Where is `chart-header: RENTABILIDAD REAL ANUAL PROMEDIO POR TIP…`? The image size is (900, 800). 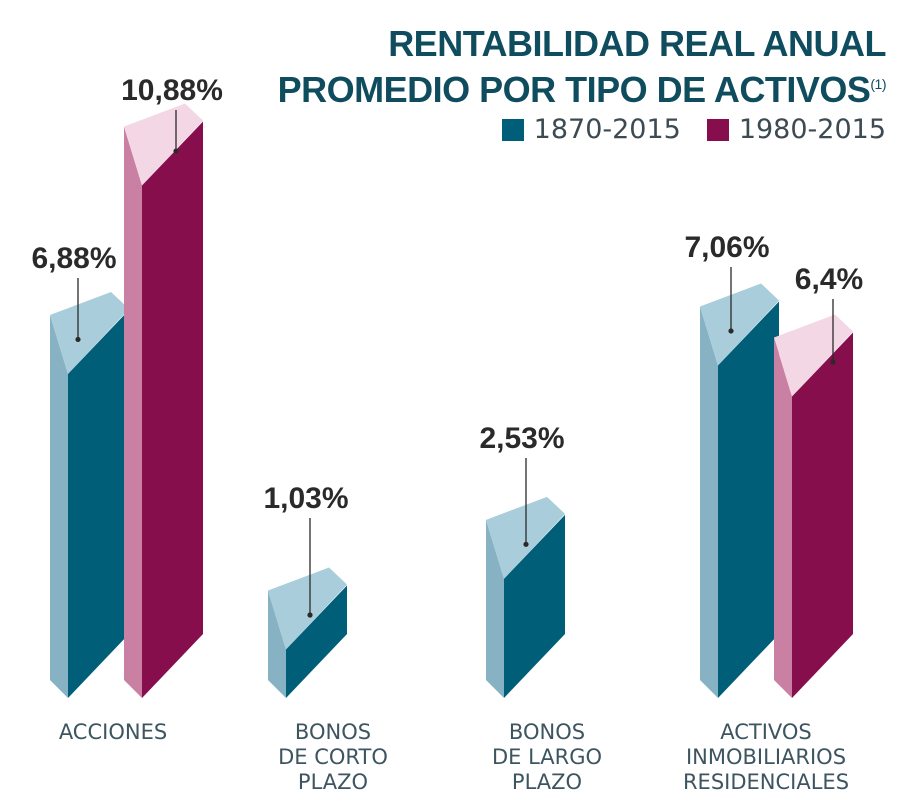 chart-header: RENTABILIDAD REAL ANUAL PROMEDIO POR TIP… is located at coordinates (582, 66).